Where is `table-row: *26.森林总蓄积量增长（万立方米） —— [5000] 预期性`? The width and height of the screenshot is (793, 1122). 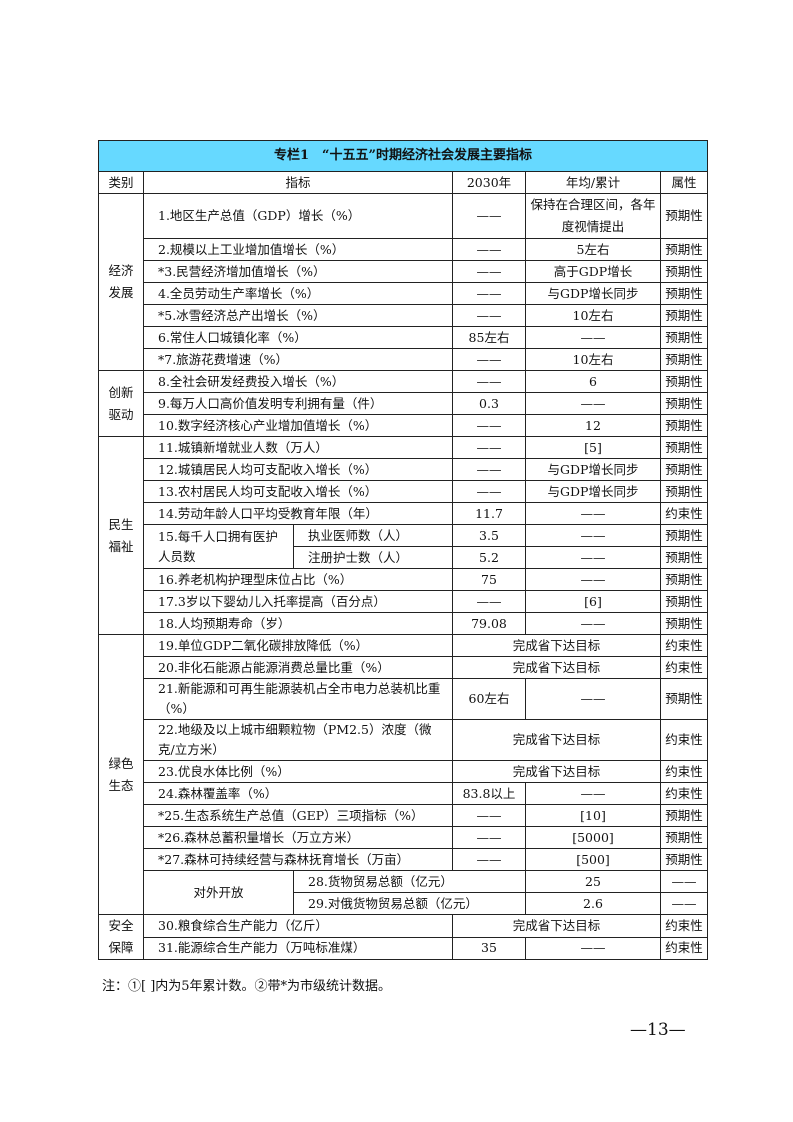 table-row: *26.森林总蓄积量增长（万立方米） —— [5000] 预期性 is located at coordinates (404, 837).